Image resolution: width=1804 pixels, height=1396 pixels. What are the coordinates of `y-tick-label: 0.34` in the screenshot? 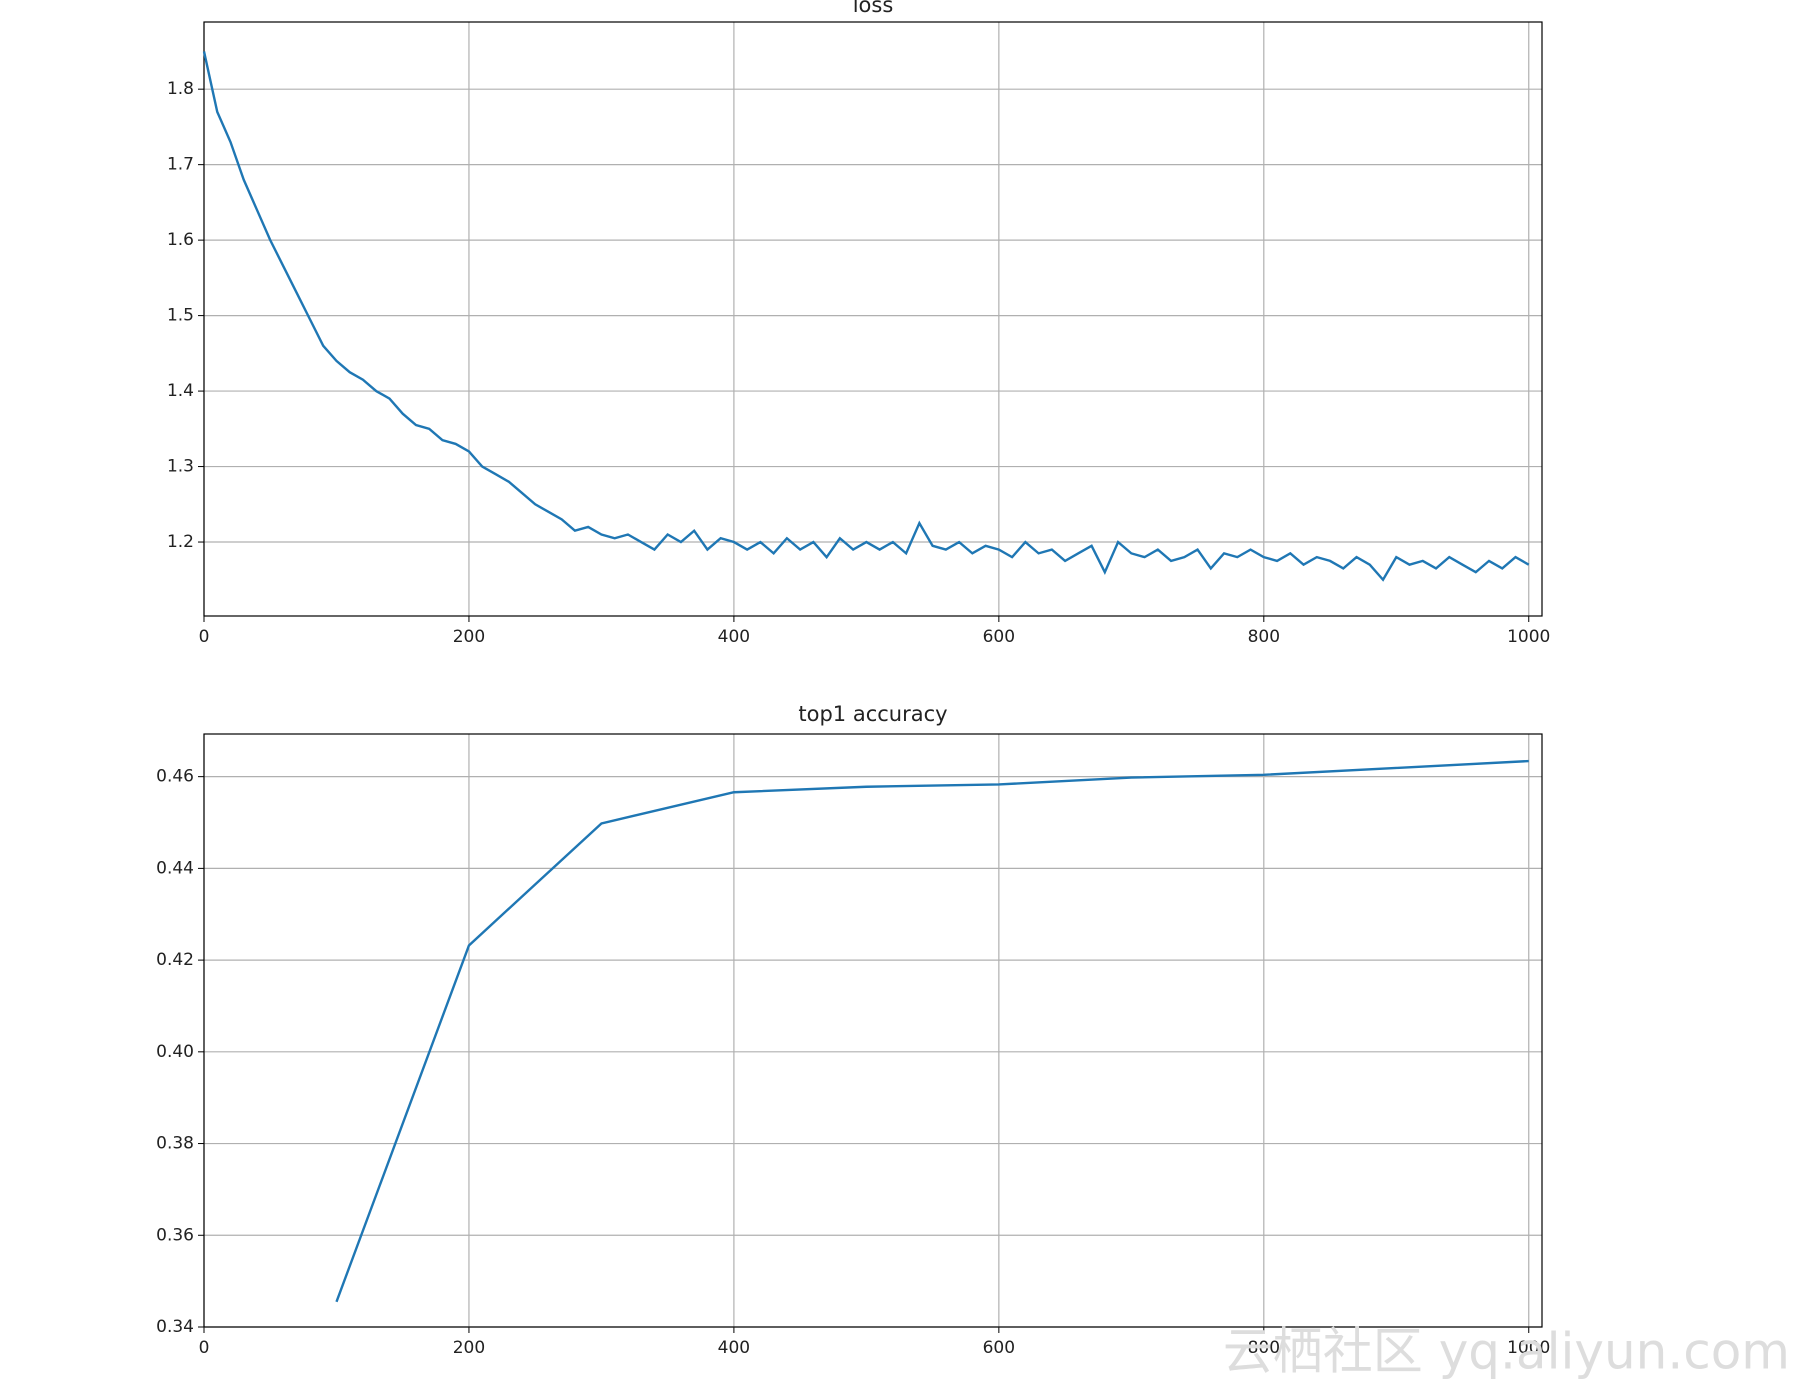 It's located at (175, 1327).